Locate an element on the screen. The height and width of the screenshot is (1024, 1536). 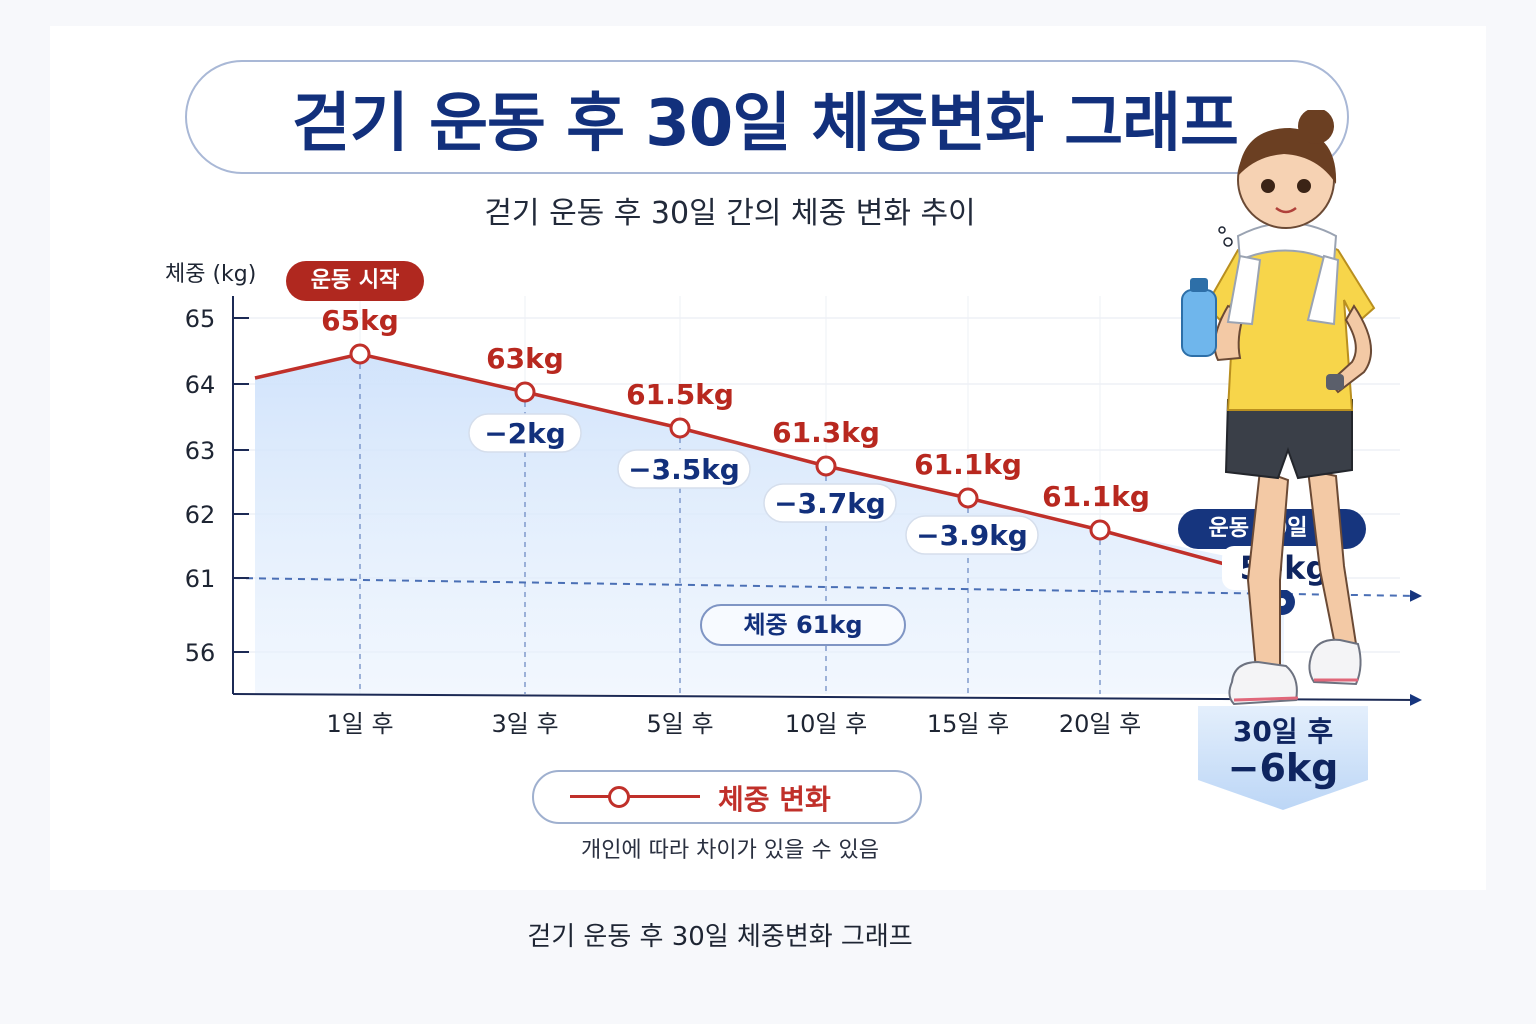
walking-woman-illustration is located at coordinates (1278, 408).